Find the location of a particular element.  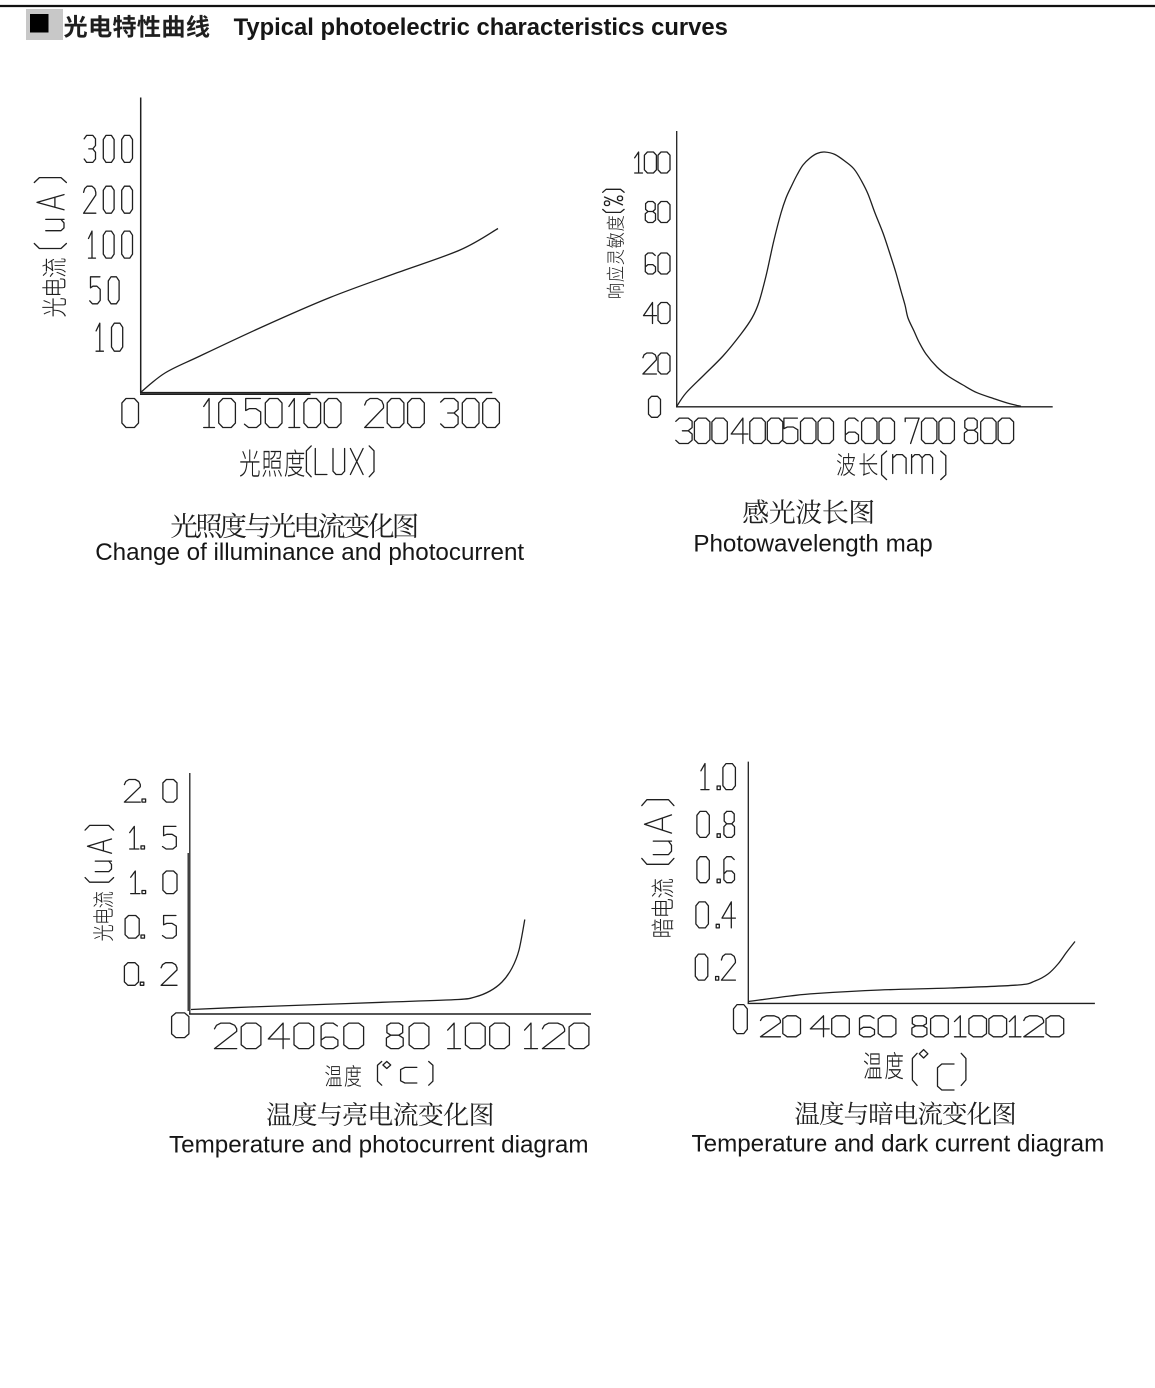

svg-text:Temperature and photocurrent d: Temperature and photocurrent diagram is located at coordinates (379, 1145).